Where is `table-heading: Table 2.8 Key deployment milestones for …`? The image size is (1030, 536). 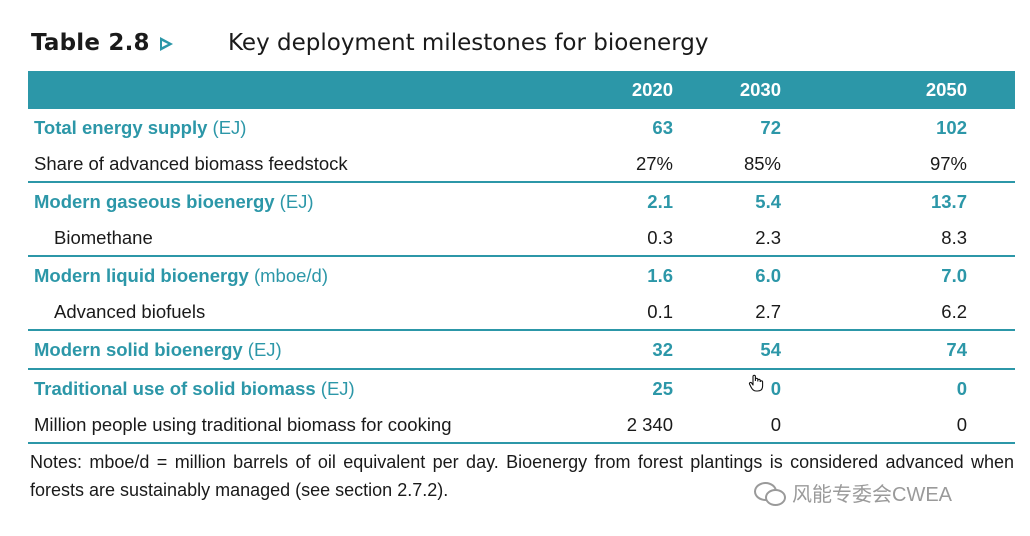
table-heading: Table 2.8 Key deployment milestones for … is located at coordinates (369, 43).